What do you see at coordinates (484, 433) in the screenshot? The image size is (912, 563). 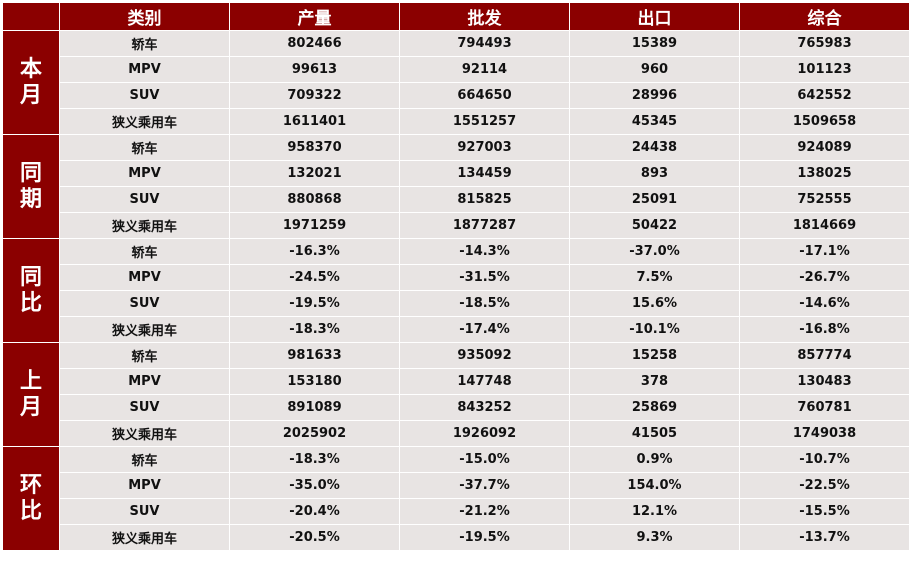 I see `wholesale-value: 1926092` at bounding box center [484, 433].